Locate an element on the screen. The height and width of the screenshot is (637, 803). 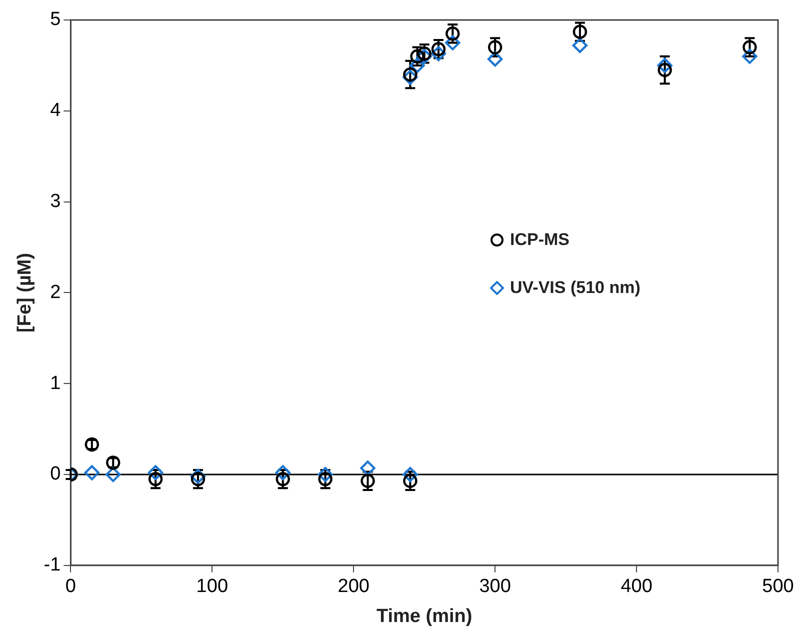
x-tick-label: 0 is located at coordinates (70, 587).